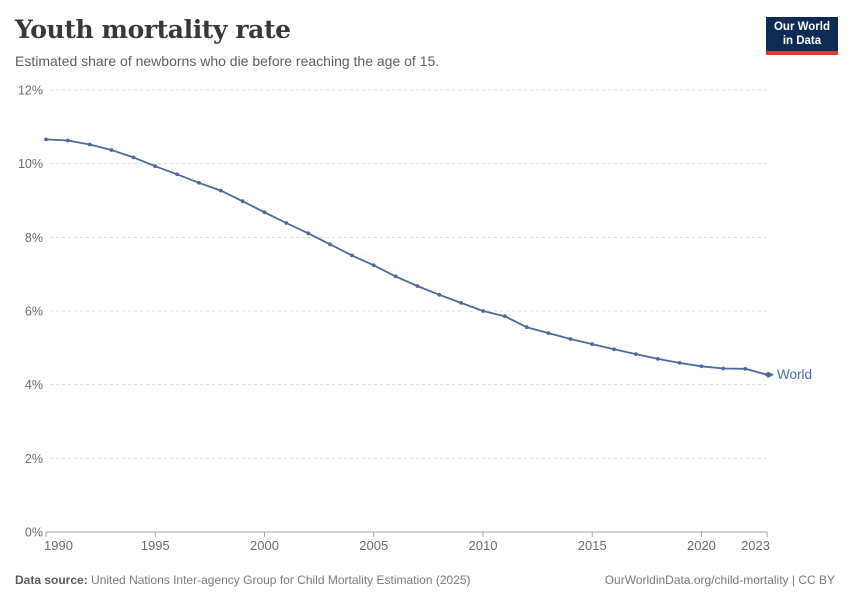 The width and height of the screenshot is (850, 600). I want to click on owid-logo-line1: Our World, so click(801, 27).